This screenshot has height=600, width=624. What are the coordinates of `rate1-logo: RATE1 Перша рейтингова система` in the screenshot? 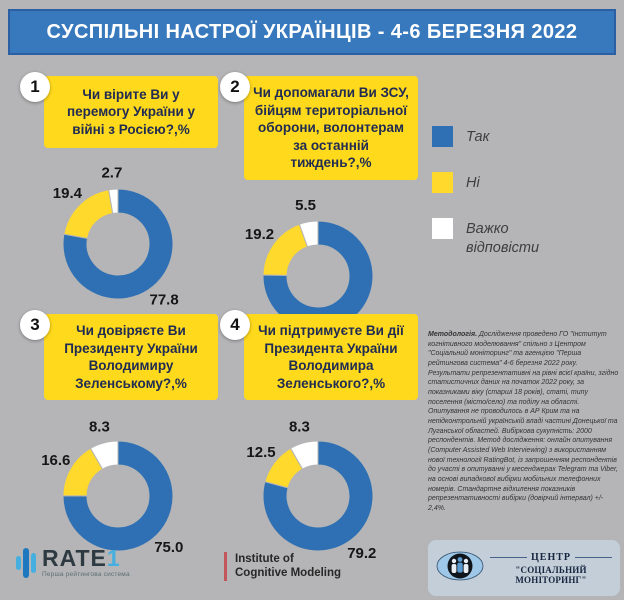 It's located at (73, 563).